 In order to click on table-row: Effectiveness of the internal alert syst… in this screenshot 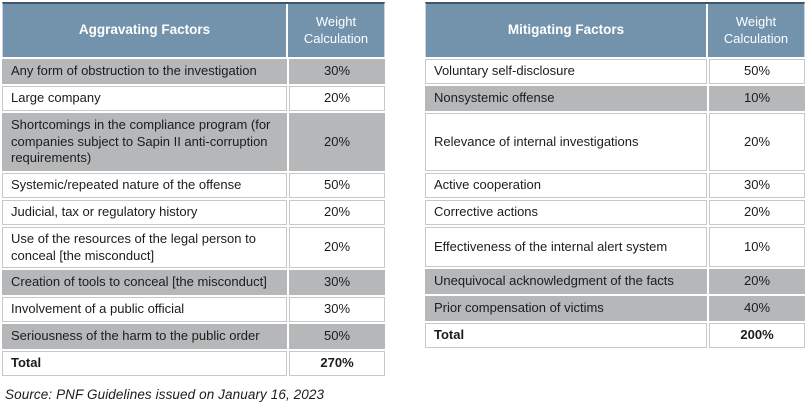, I will do `click(615, 247)`.